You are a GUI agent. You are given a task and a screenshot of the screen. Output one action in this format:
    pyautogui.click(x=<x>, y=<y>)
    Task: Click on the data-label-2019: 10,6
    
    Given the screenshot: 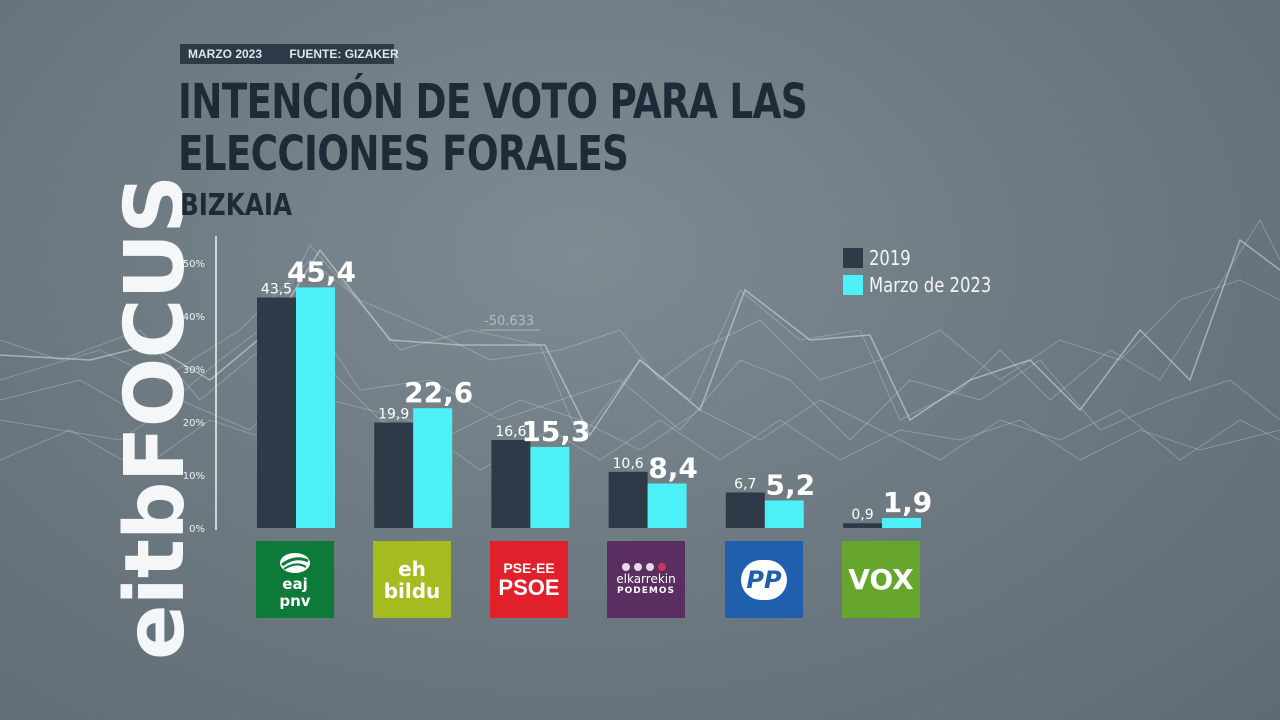 What is the action you would take?
    pyautogui.click(x=628, y=464)
    